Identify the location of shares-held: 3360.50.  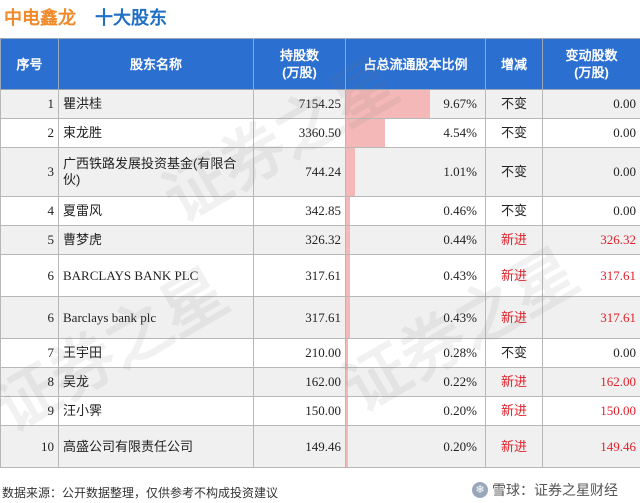
(299, 133).